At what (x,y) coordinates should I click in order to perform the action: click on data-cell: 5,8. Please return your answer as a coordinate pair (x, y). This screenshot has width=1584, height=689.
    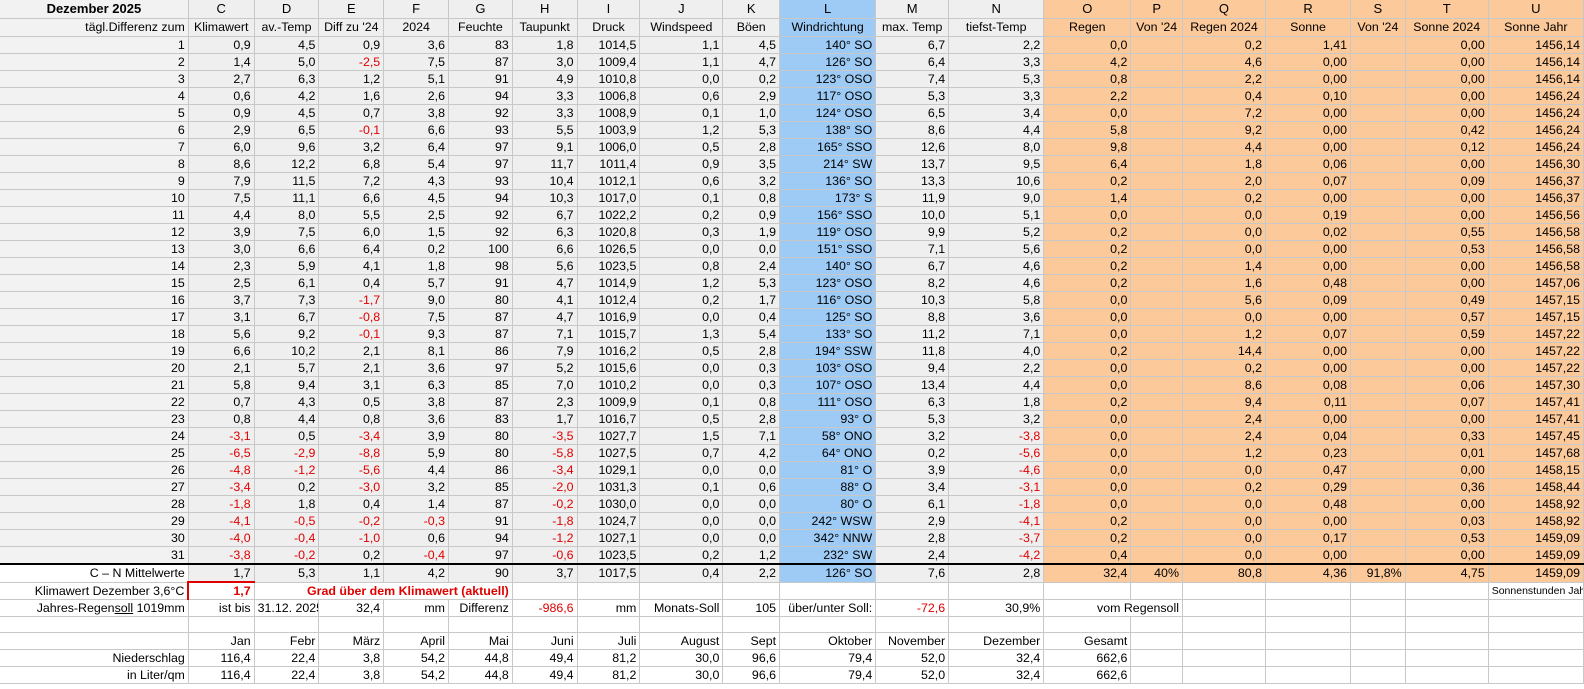
    Looking at the image, I should click on (996, 300).